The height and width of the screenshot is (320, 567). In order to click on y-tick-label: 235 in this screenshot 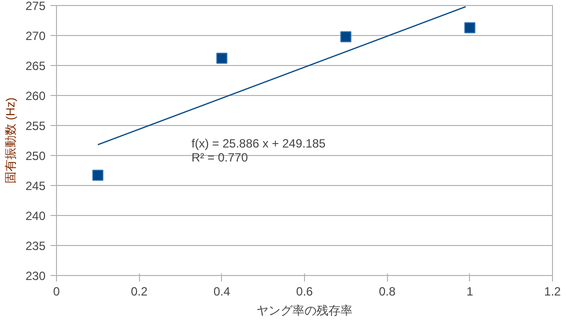, I will do `click(35, 246)`.